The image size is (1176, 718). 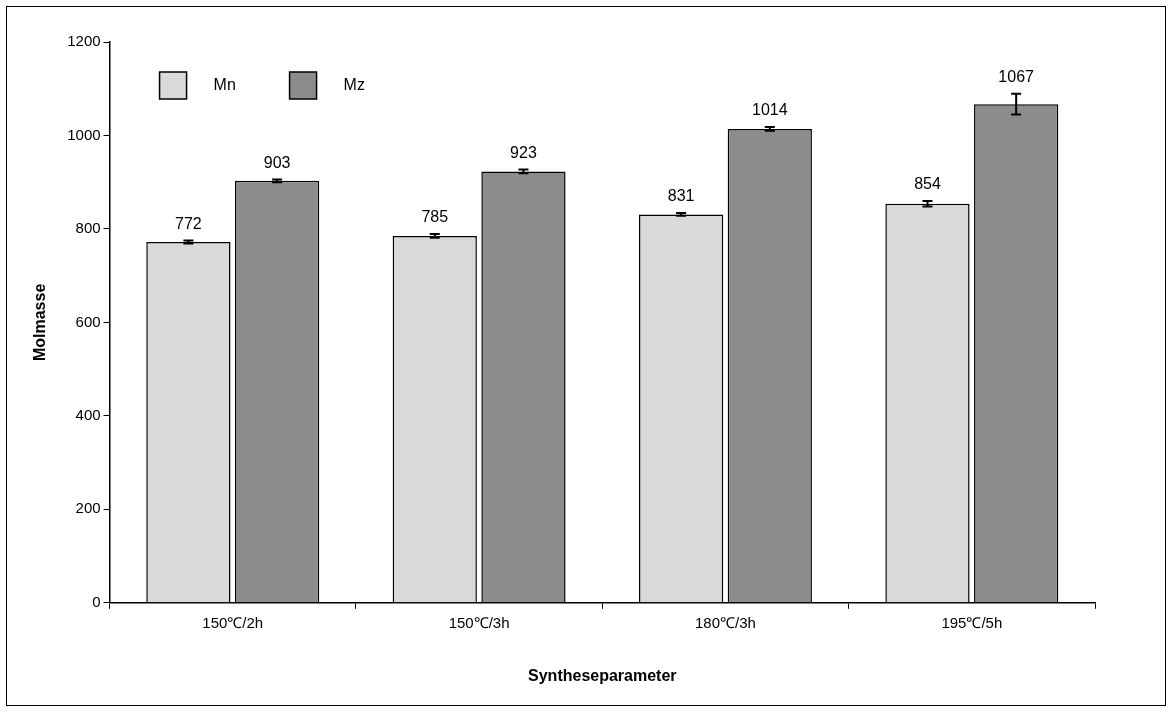 I want to click on y-tick-label: 200, so click(x=88, y=508).